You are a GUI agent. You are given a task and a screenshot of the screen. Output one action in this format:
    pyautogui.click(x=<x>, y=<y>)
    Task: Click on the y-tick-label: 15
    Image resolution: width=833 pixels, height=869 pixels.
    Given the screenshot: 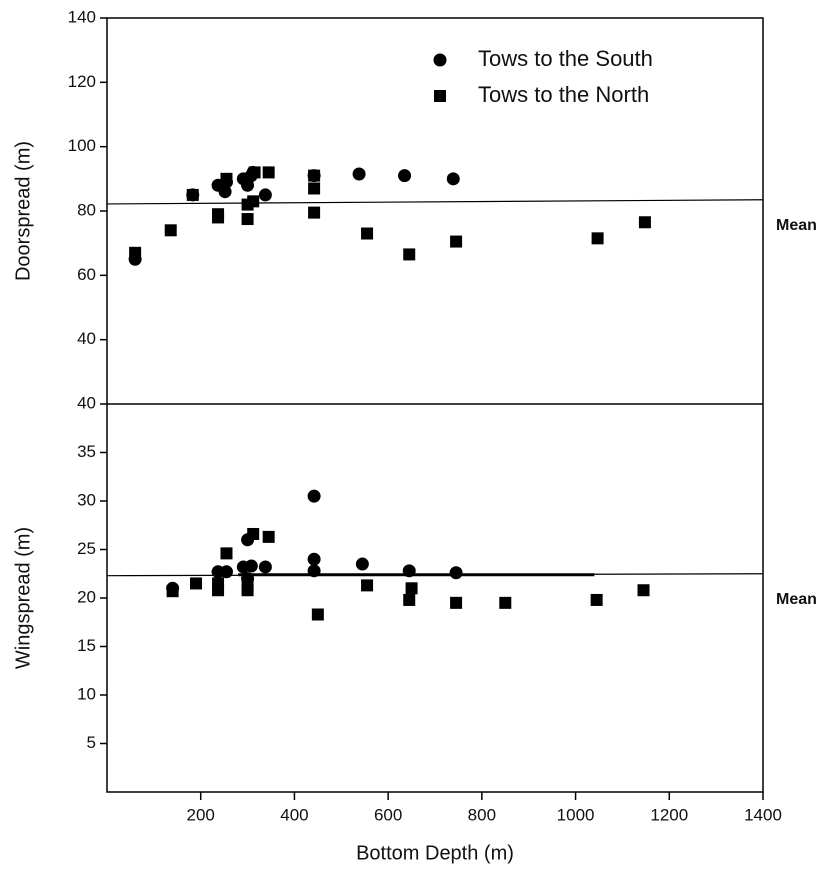 What is the action you would take?
    pyautogui.click(x=86, y=645)
    